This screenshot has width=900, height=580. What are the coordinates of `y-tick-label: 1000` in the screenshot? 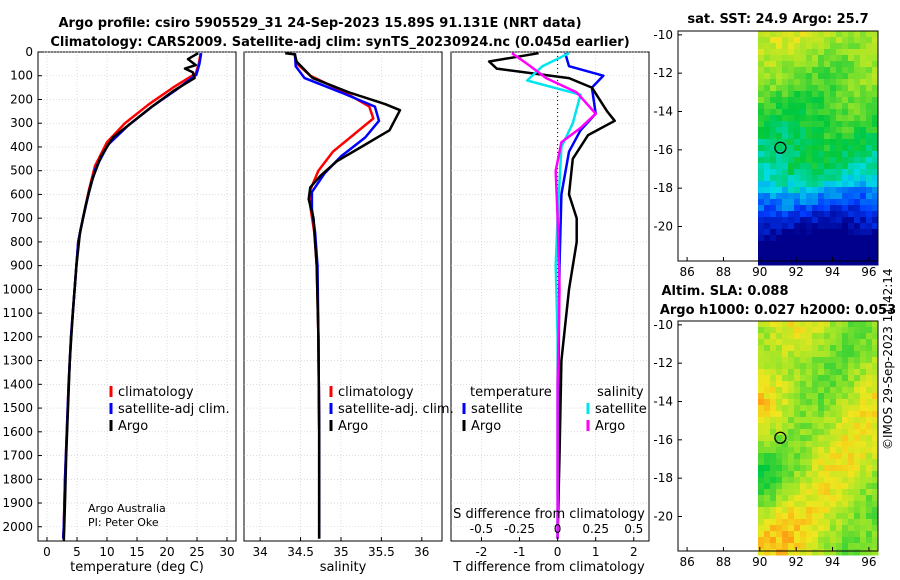 It's located at (17, 289).